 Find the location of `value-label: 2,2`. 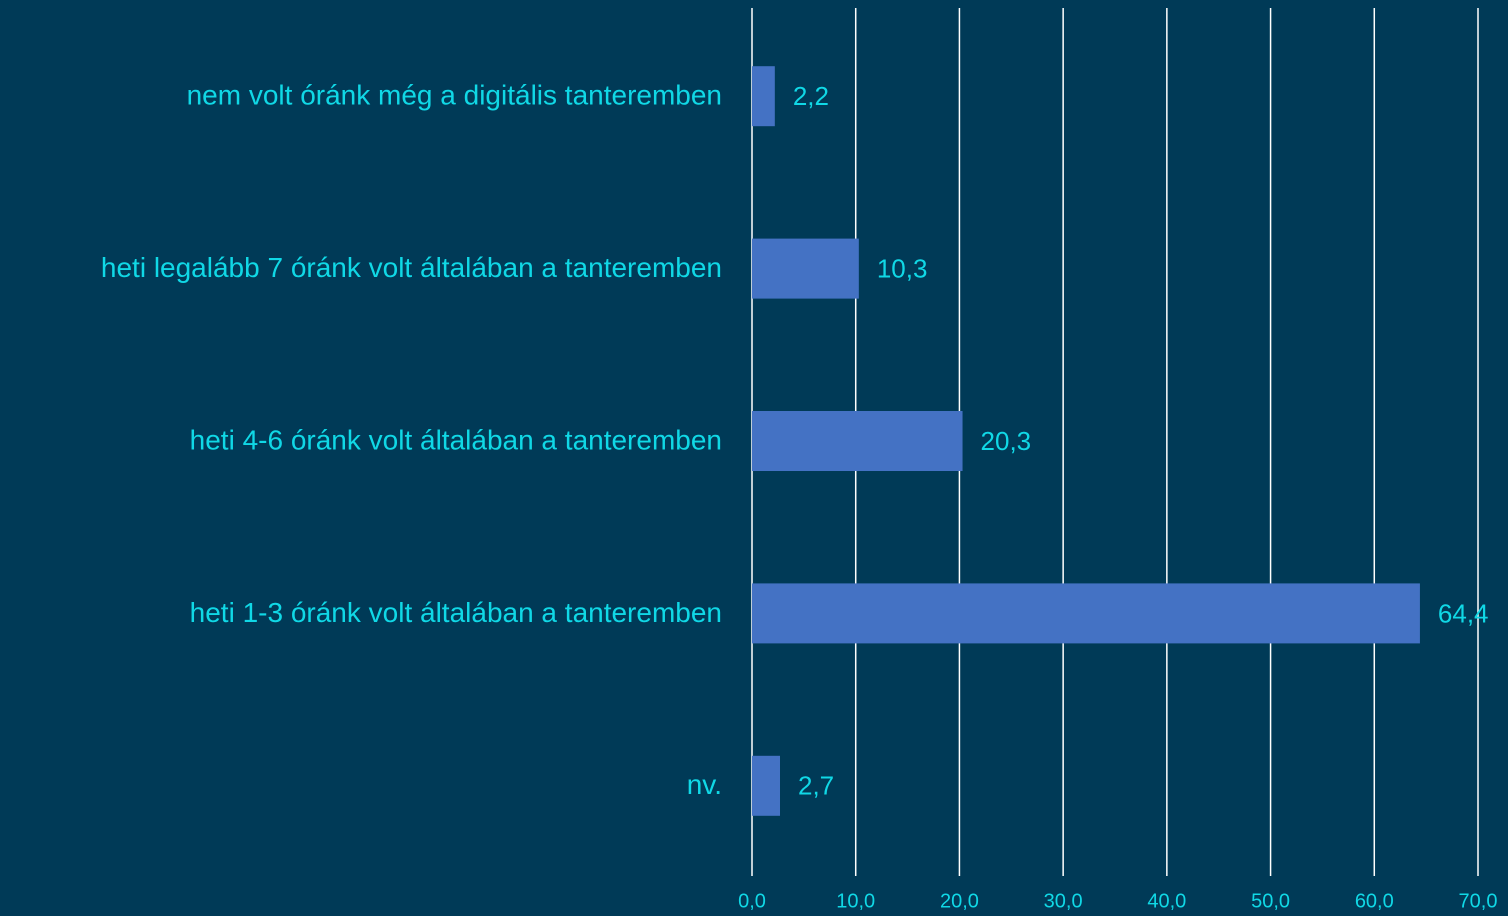

value-label: 2,2 is located at coordinates (811, 96).